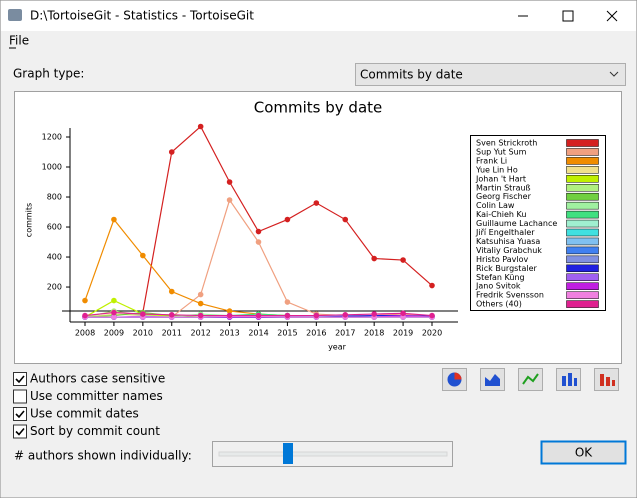 The height and width of the screenshot is (502, 637). Describe the element at coordinates (501, 151) in the screenshot. I see `legend-label: Sup Yut Sum` at that location.